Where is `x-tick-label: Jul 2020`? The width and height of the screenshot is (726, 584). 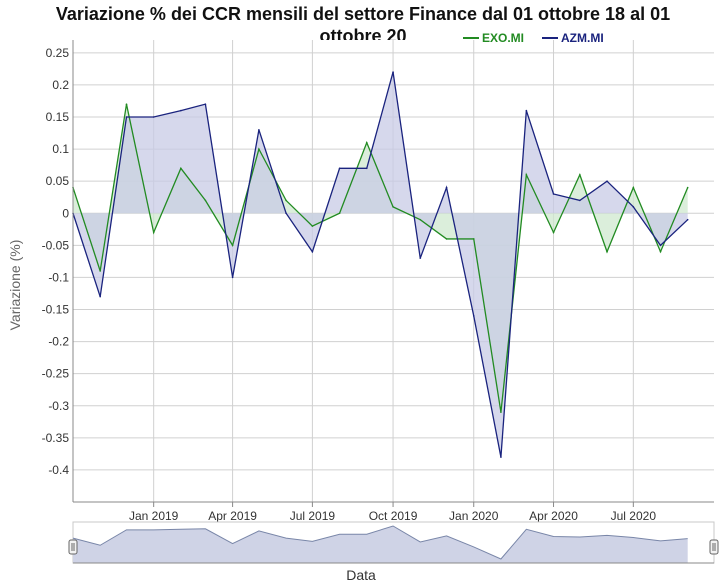 x-tick-label: Jul 2020 is located at coordinates (634, 516).